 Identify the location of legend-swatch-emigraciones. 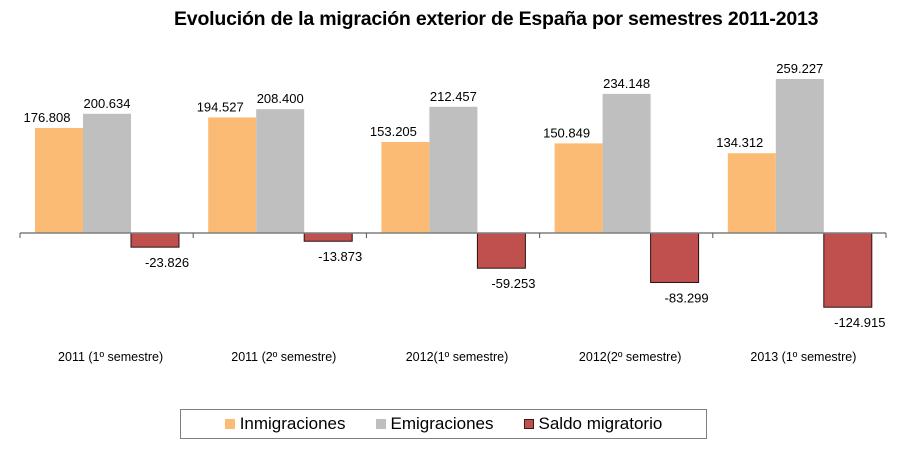
(380, 424).